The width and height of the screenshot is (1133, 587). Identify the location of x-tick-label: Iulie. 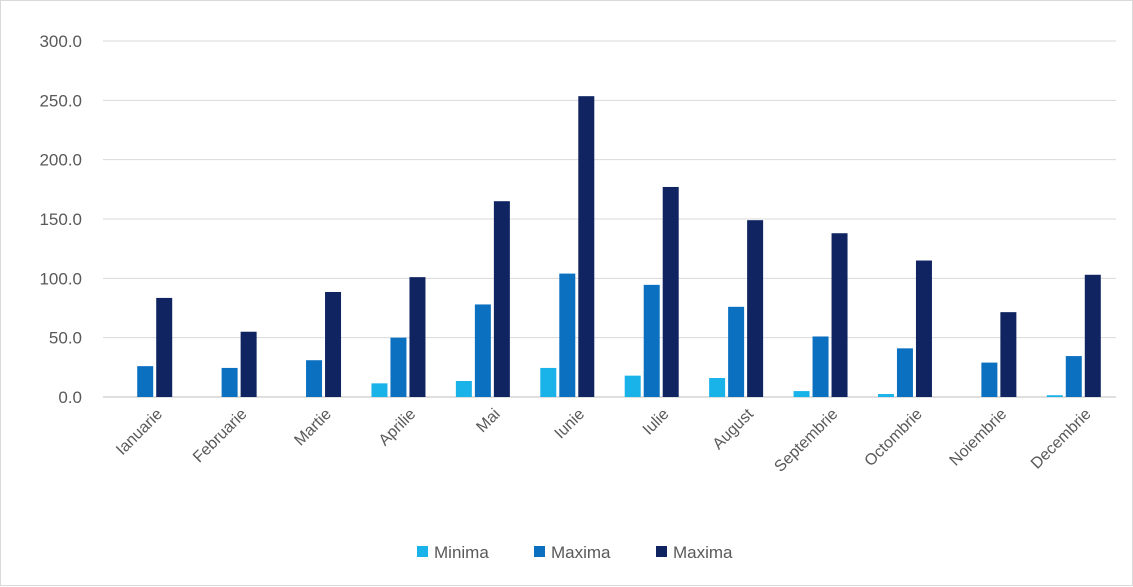
(656, 422).